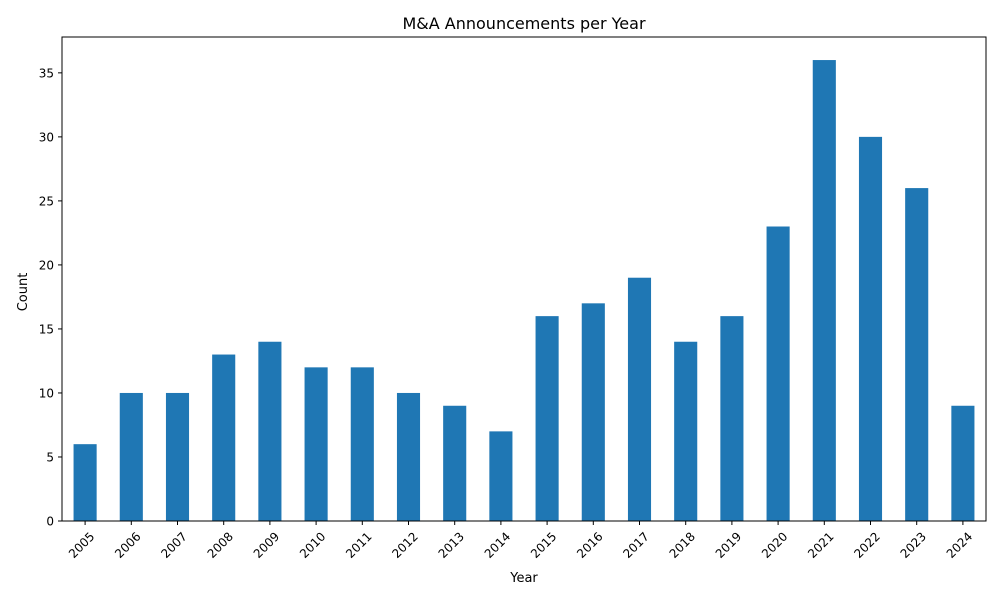 The height and width of the screenshot is (604, 1000). I want to click on y-tick-label-15: 15, so click(46, 329).